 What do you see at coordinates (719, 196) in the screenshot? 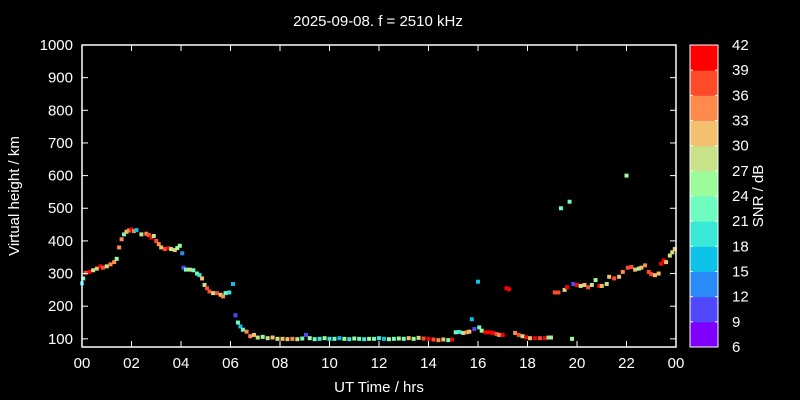
I see `colorbar: 6 9 12 15 18 21 24 27 30 33 36 39 42` at bounding box center [719, 196].